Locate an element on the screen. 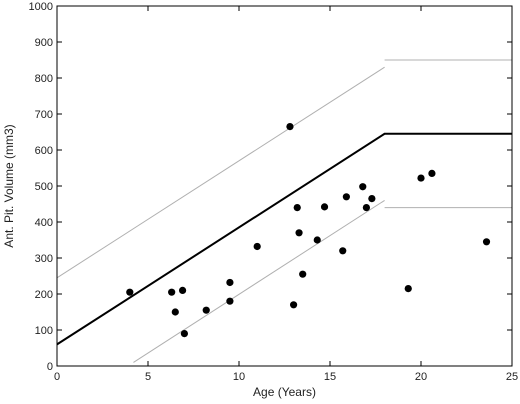 The image size is (520, 404). y-axis-label: Ant. Pit. Volume (mm3) is located at coordinates (9, 185).